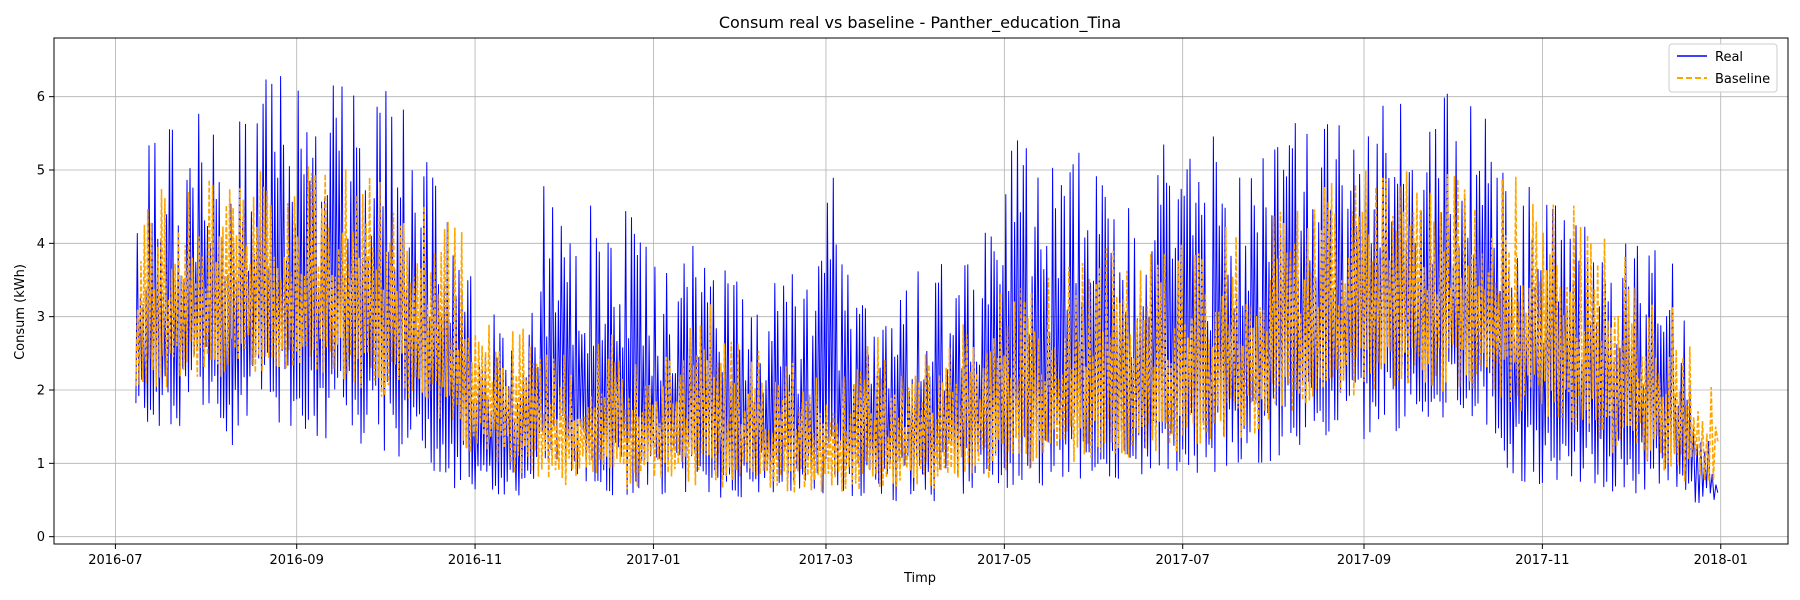 This screenshot has width=1800, height=600. Describe the element at coordinates (1721, 560) in the screenshot. I see `x-tick-label-9: 2018-01` at that location.